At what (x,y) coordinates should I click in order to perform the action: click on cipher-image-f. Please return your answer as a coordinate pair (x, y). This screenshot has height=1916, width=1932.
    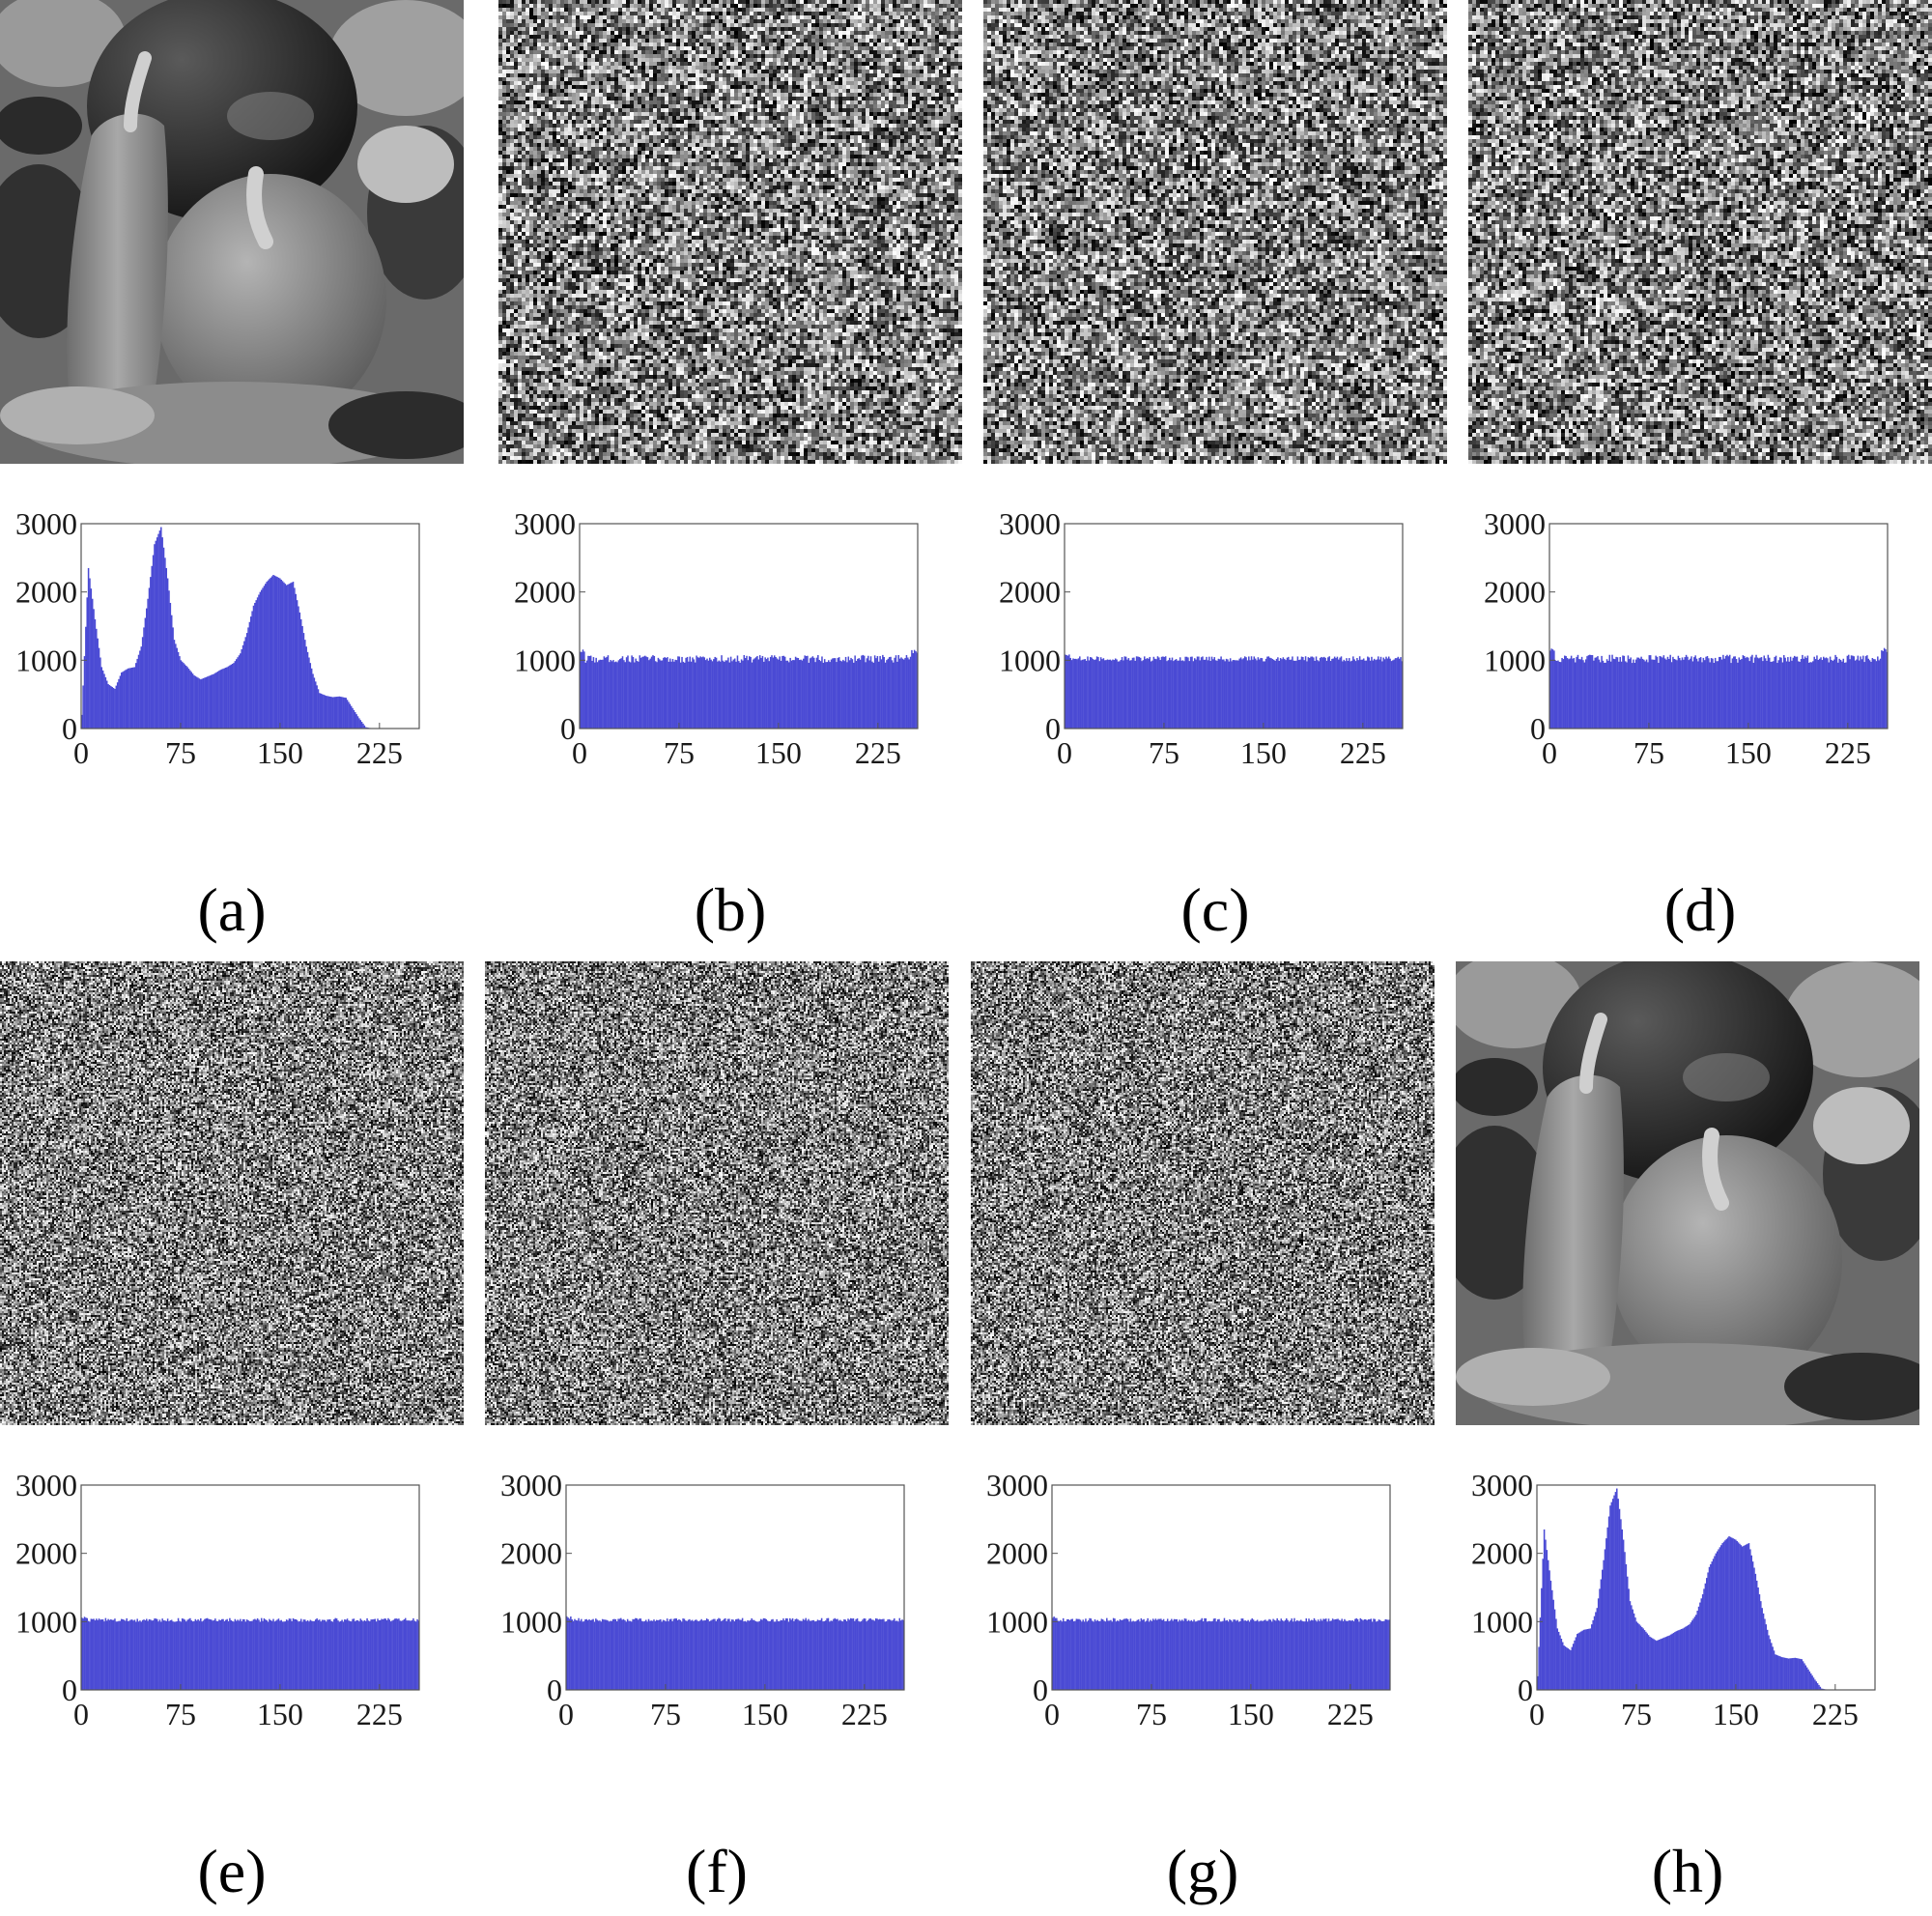
    Looking at the image, I should click on (717, 1193).